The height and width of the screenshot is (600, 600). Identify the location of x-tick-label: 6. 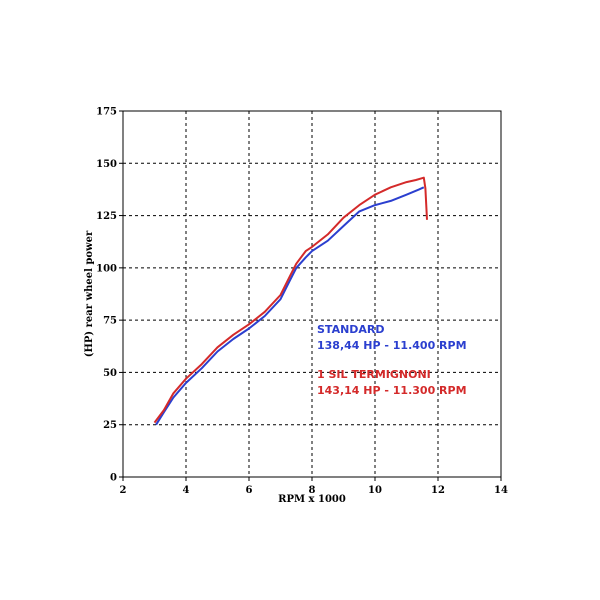
(249, 490).